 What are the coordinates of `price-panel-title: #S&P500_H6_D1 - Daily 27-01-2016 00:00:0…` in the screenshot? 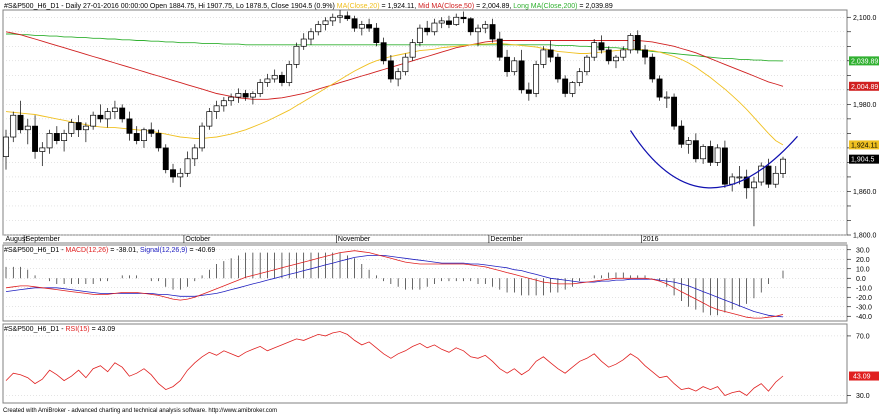 It's located at (308, 6).